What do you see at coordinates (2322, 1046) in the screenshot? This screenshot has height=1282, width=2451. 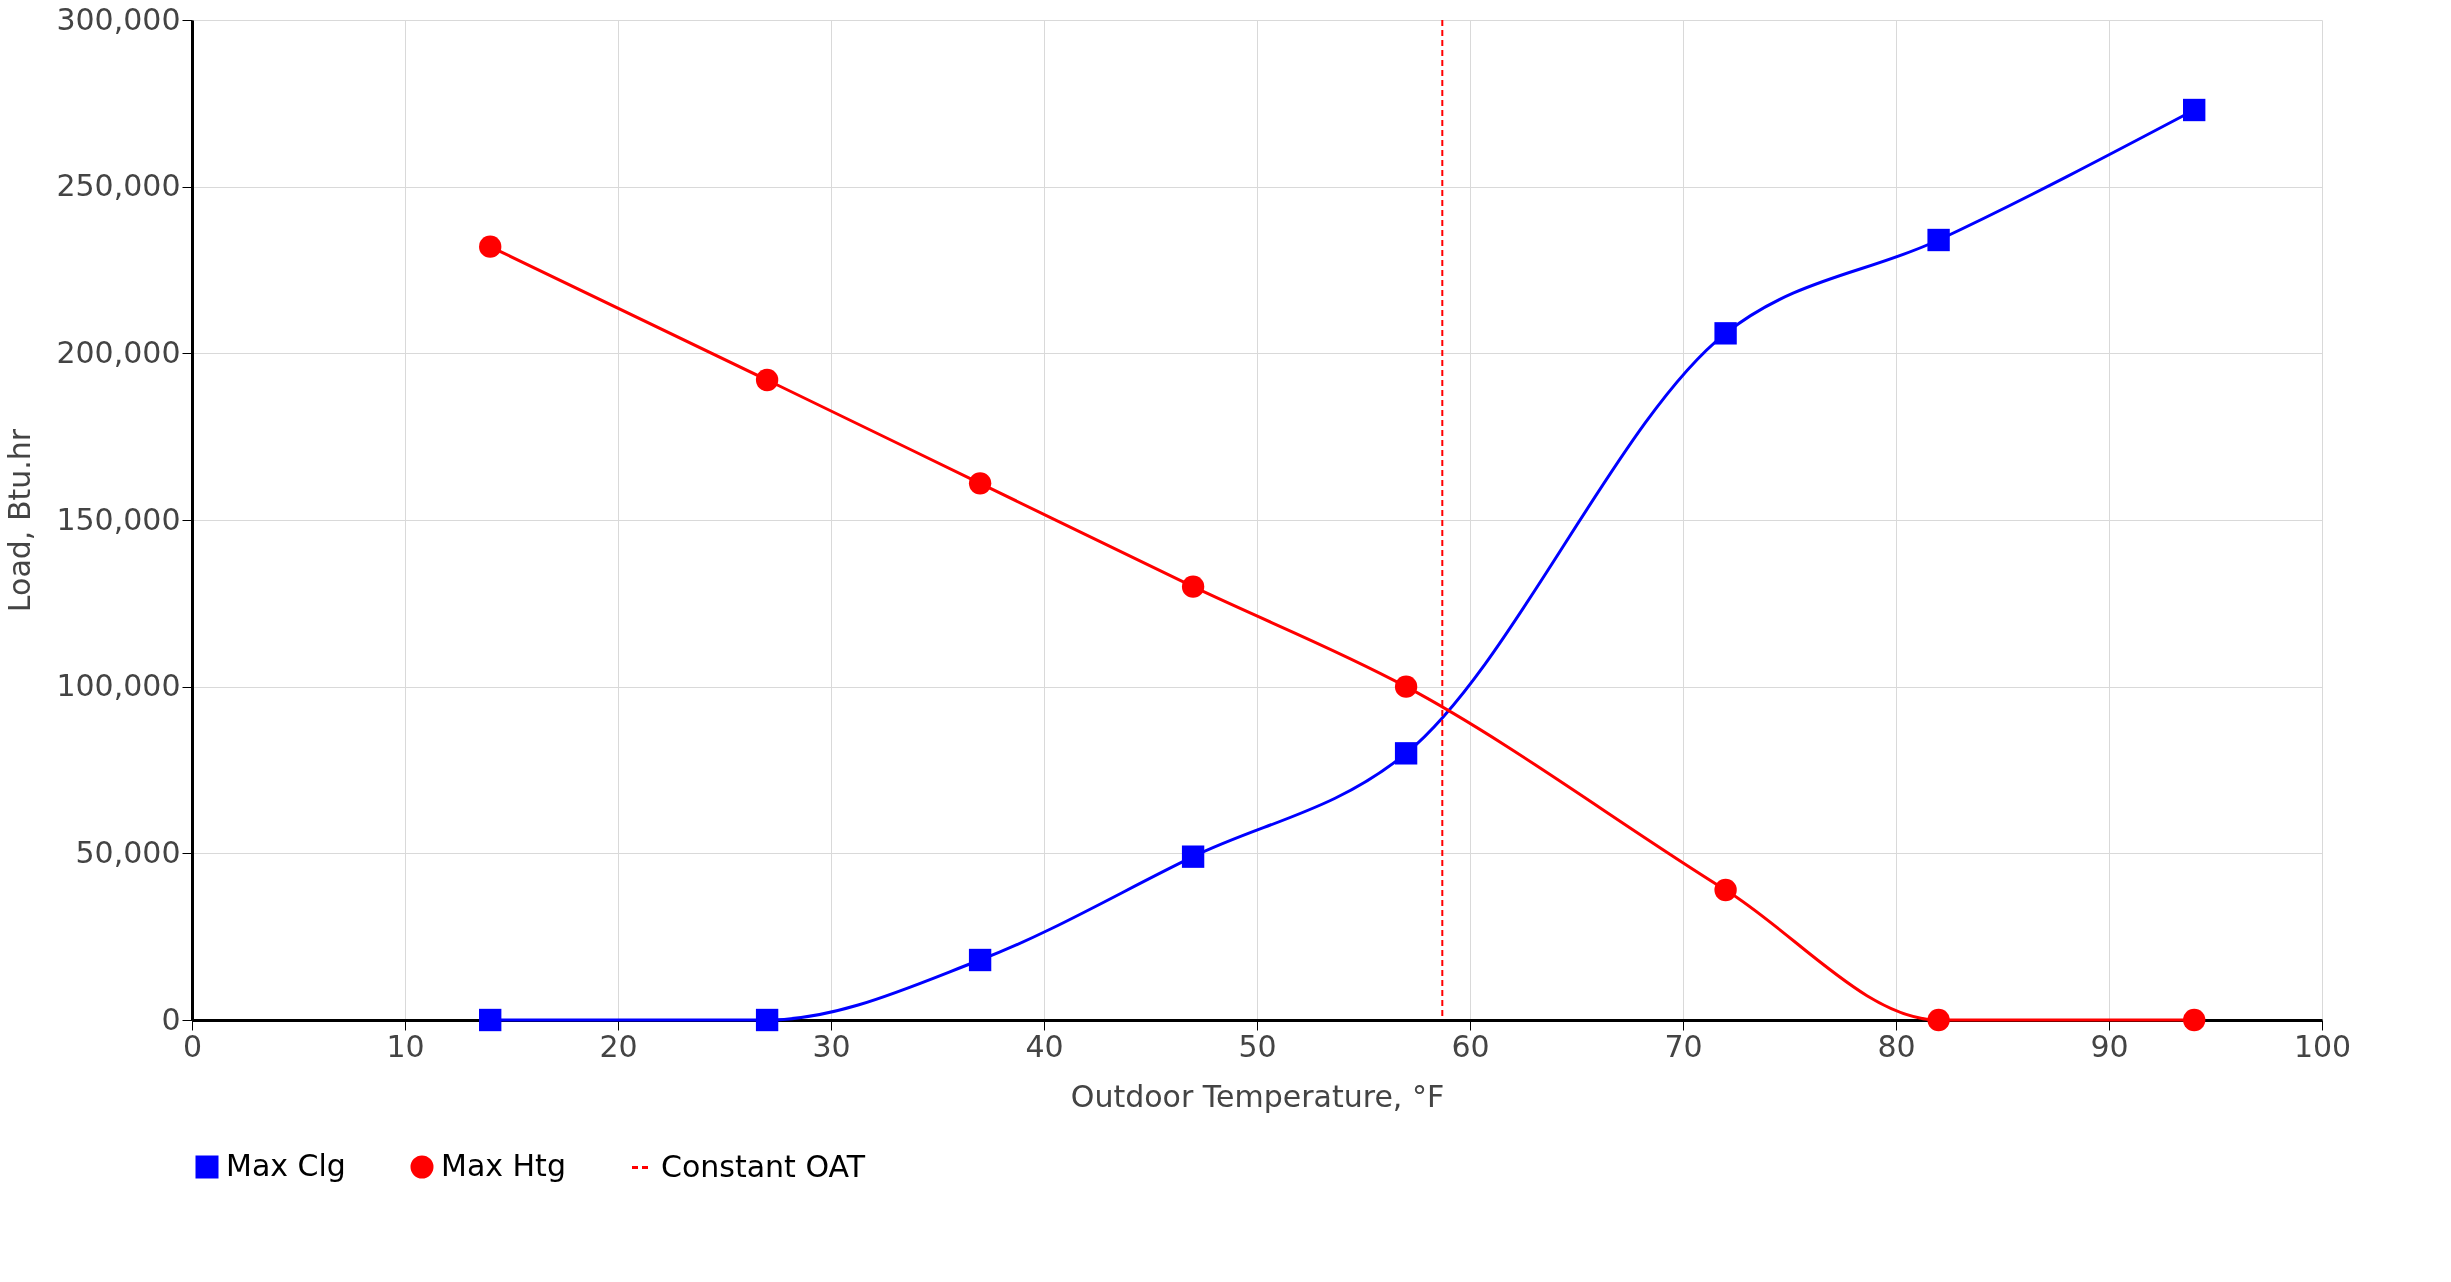 I see `x-tick-label: 100` at bounding box center [2322, 1046].